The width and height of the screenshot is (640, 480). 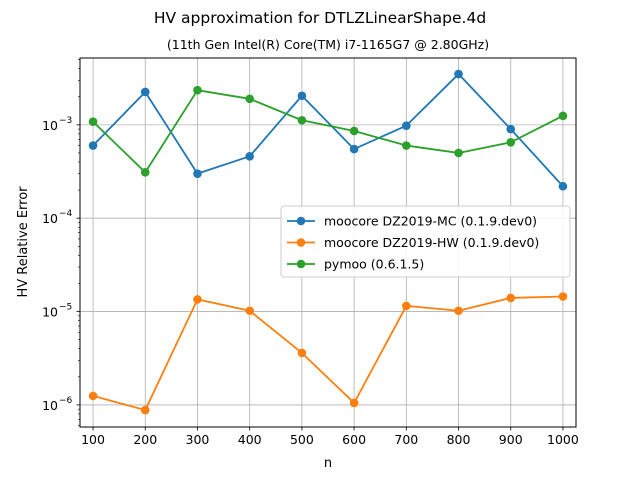 What do you see at coordinates (328, 463) in the screenshot?
I see `x-axis-label: n` at bounding box center [328, 463].